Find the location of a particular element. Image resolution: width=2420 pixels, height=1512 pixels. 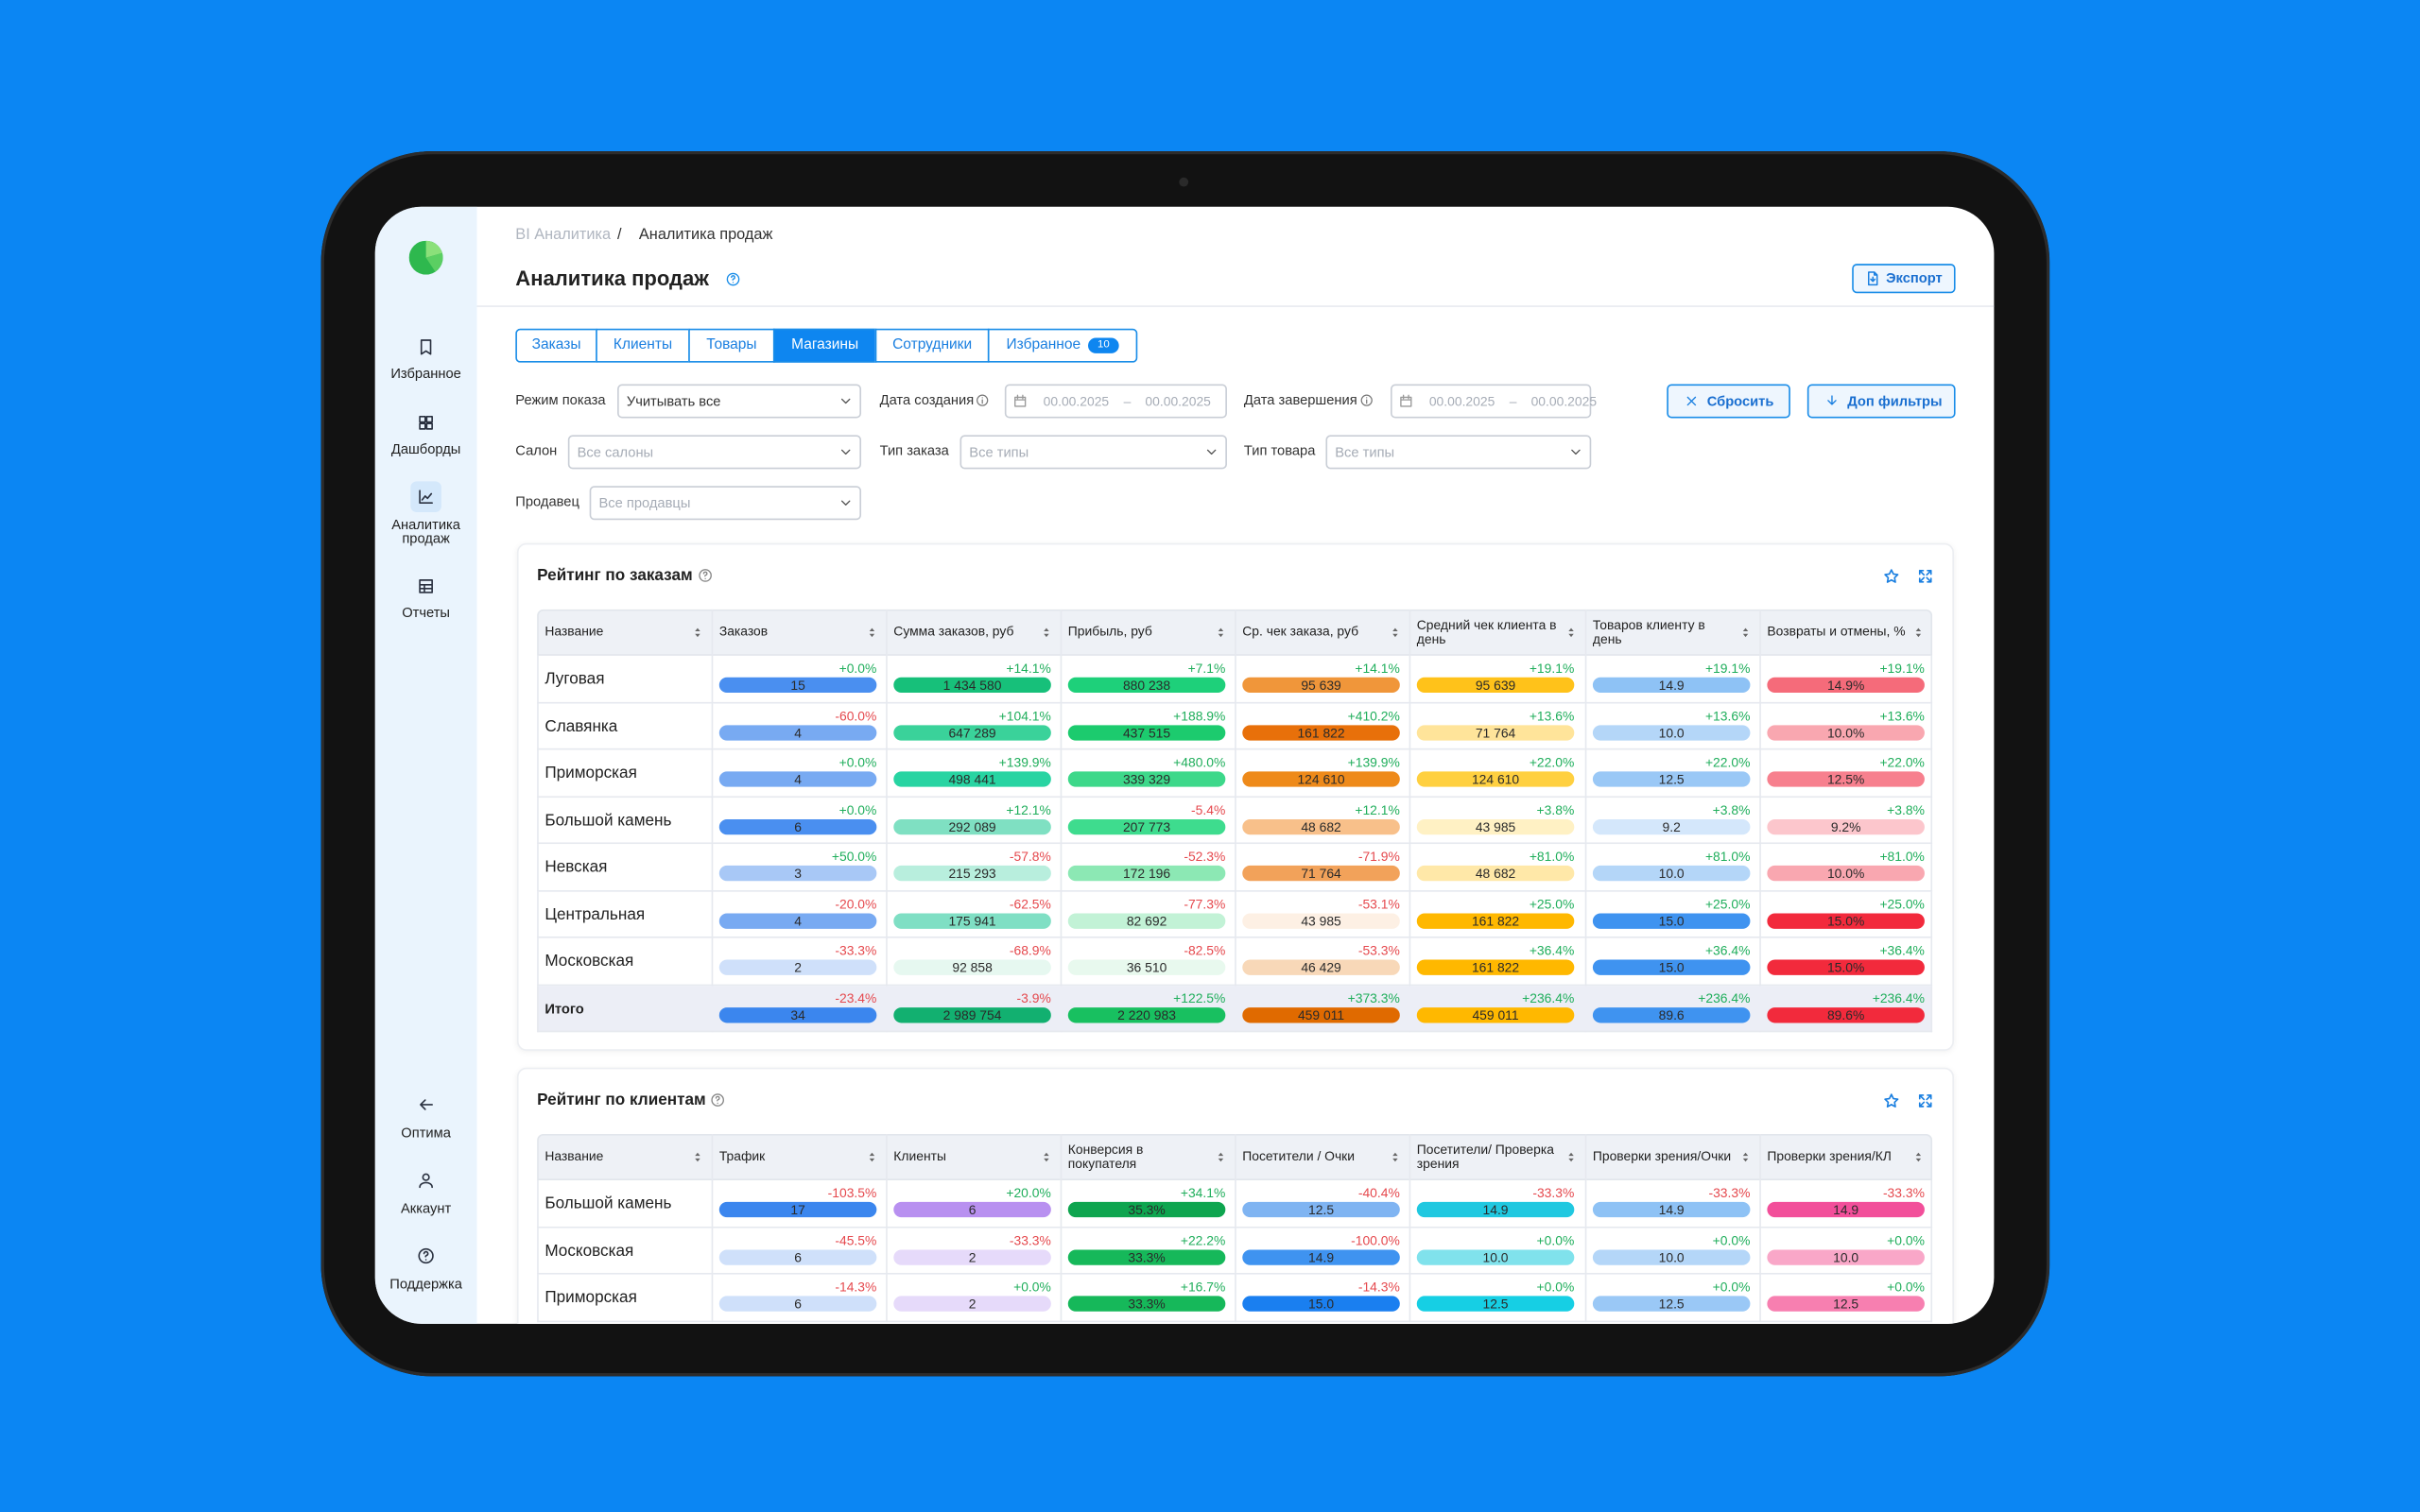

delta: +480.0% is located at coordinates (1199, 762).